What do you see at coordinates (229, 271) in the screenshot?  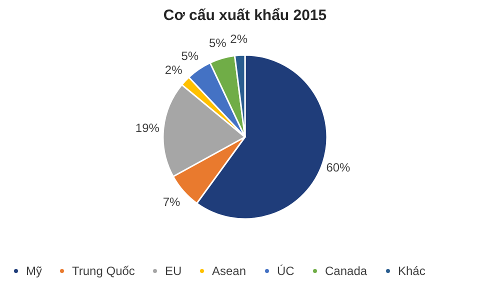 I see `legend-label: Asean` at bounding box center [229, 271].